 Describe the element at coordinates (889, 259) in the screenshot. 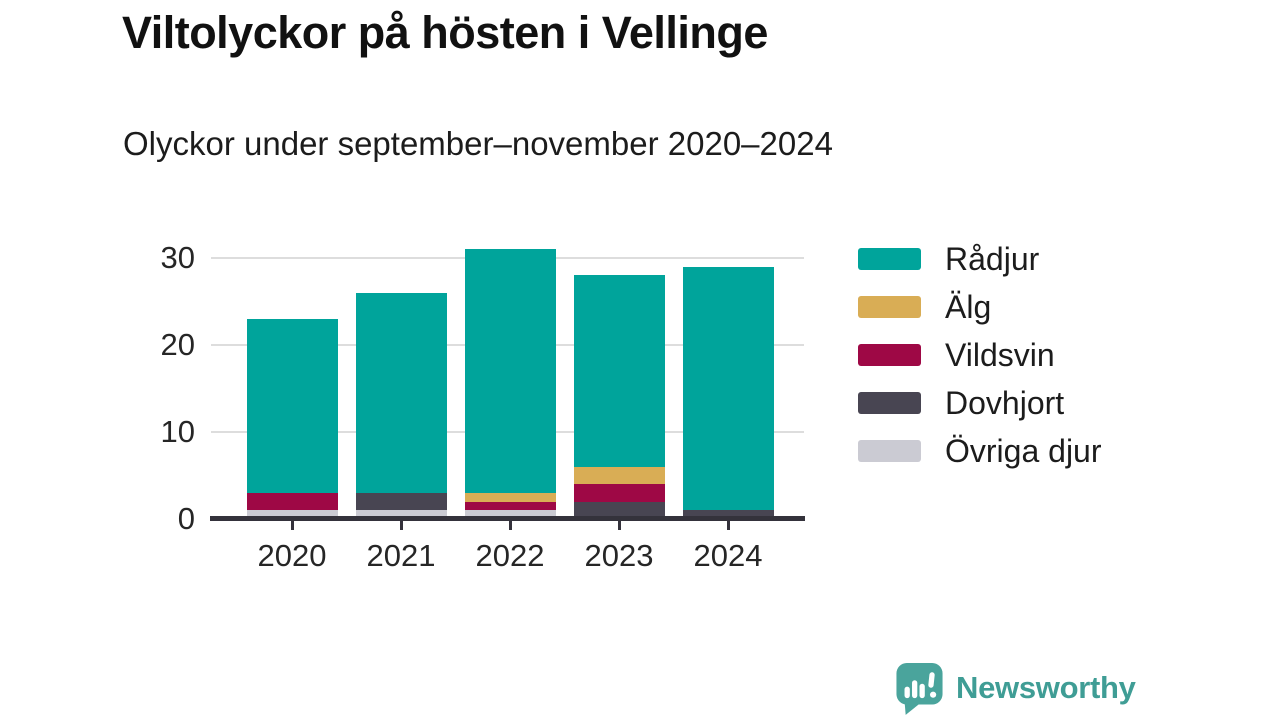

I see `legend-swatch-radjur` at that location.